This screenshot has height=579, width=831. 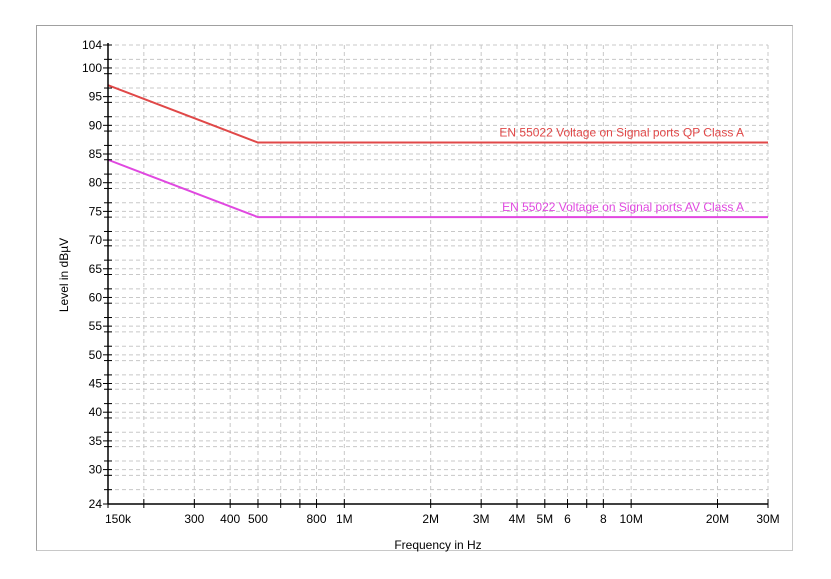 I want to click on y-tick-label: 40, so click(x=96, y=412).